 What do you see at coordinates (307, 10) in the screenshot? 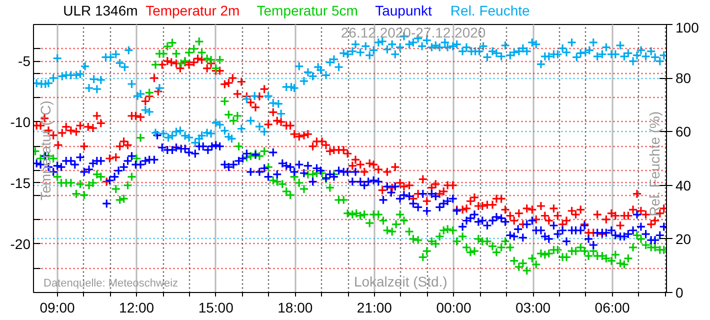
I see `text: Temperatur 5cm` at bounding box center [307, 10].